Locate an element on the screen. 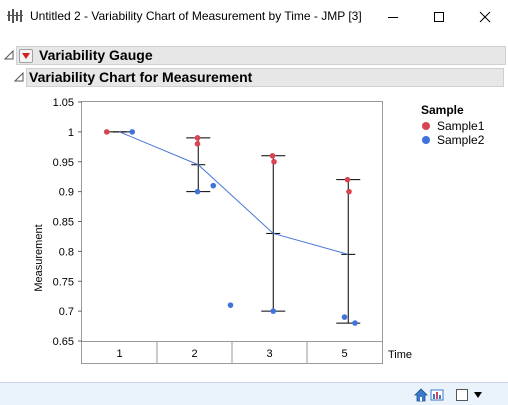 The image size is (508, 405). report-icon is located at coordinates (437, 395).